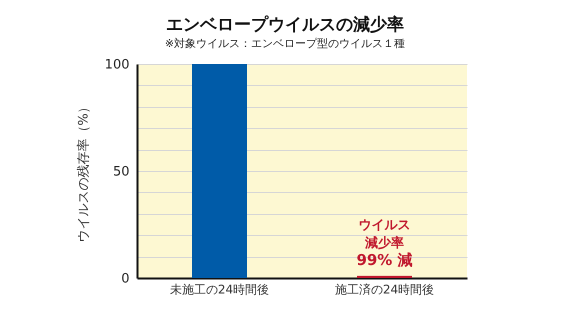  I want to click on annotation: 減少率, so click(384, 242).